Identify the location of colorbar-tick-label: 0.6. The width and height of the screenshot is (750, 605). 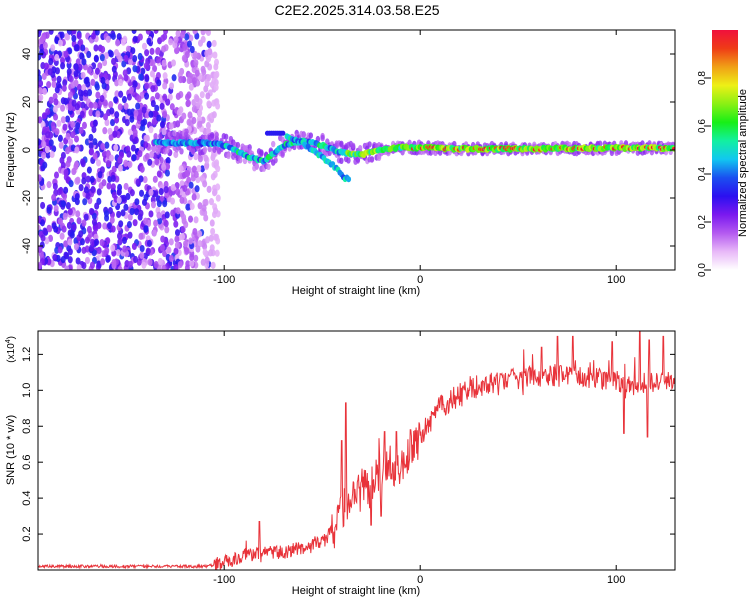
(702, 126).